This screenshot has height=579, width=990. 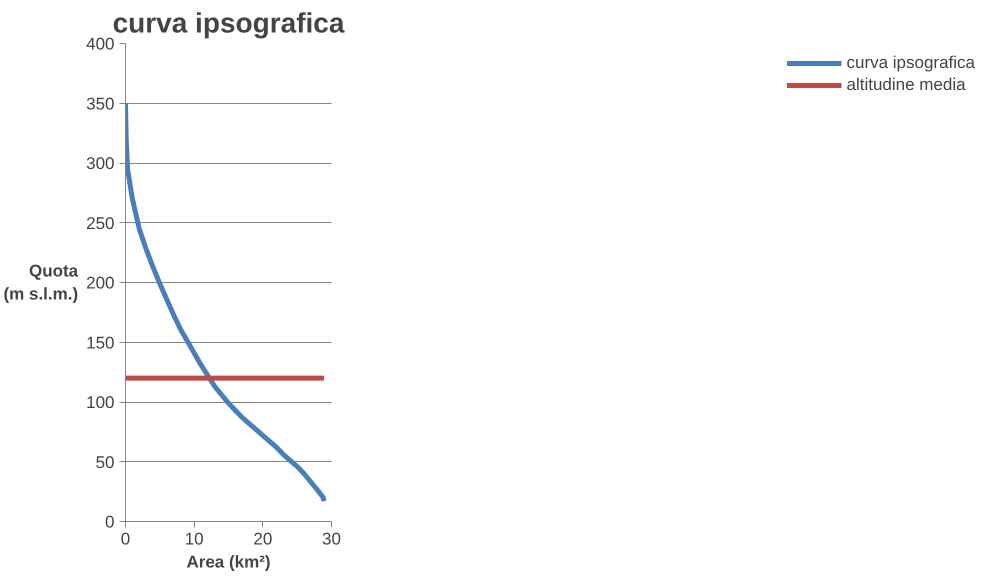 What do you see at coordinates (228, 562) in the screenshot?
I see `x-axis-title: Area (km²)` at bounding box center [228, 562].